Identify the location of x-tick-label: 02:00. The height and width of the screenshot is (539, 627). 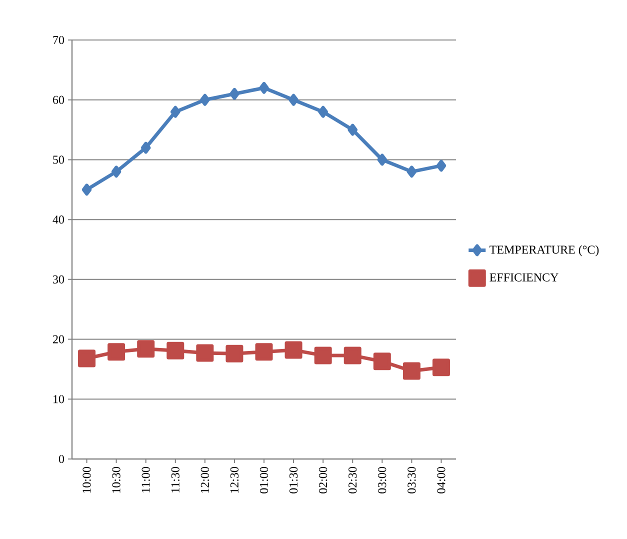
(323, 480).